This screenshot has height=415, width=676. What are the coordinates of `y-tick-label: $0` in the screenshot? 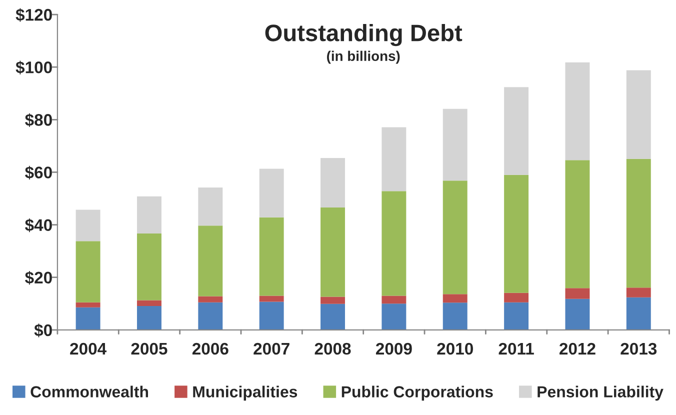 It's located at (43, 331).